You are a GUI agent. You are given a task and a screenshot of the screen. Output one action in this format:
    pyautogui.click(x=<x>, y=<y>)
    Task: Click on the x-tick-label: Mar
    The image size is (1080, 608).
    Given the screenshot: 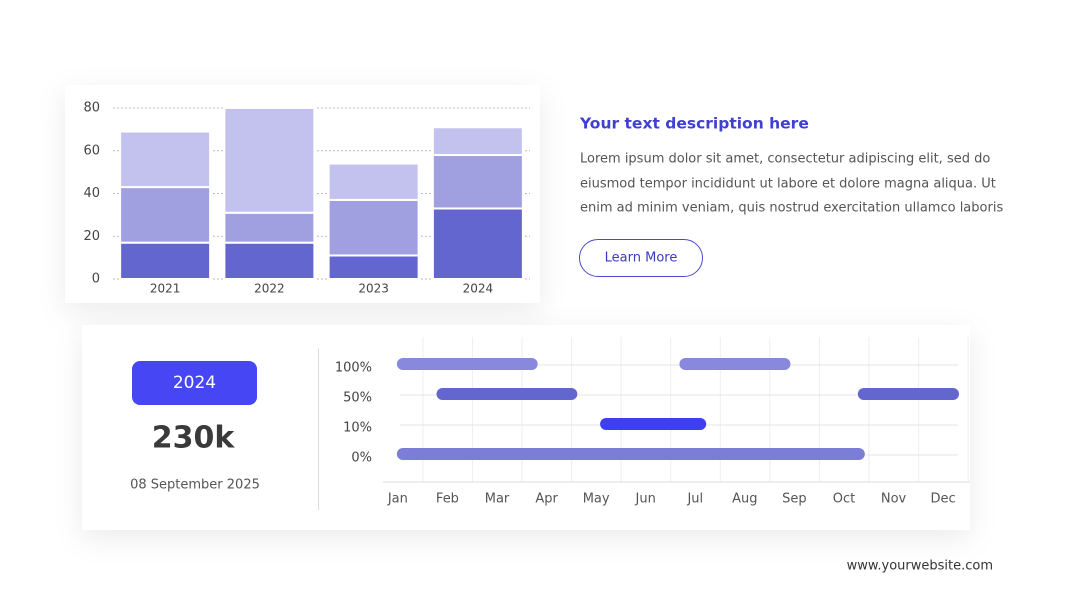 What is the action you would take?
    pyautogui.click(x=497, y=499)
    